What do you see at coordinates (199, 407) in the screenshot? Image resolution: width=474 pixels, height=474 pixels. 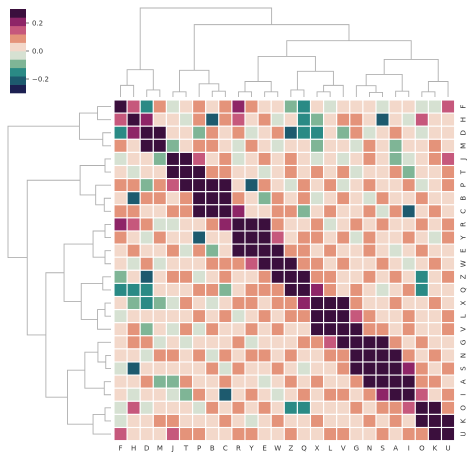 I see `heatmap-cell-O-P` at bounding box center [199, 407].